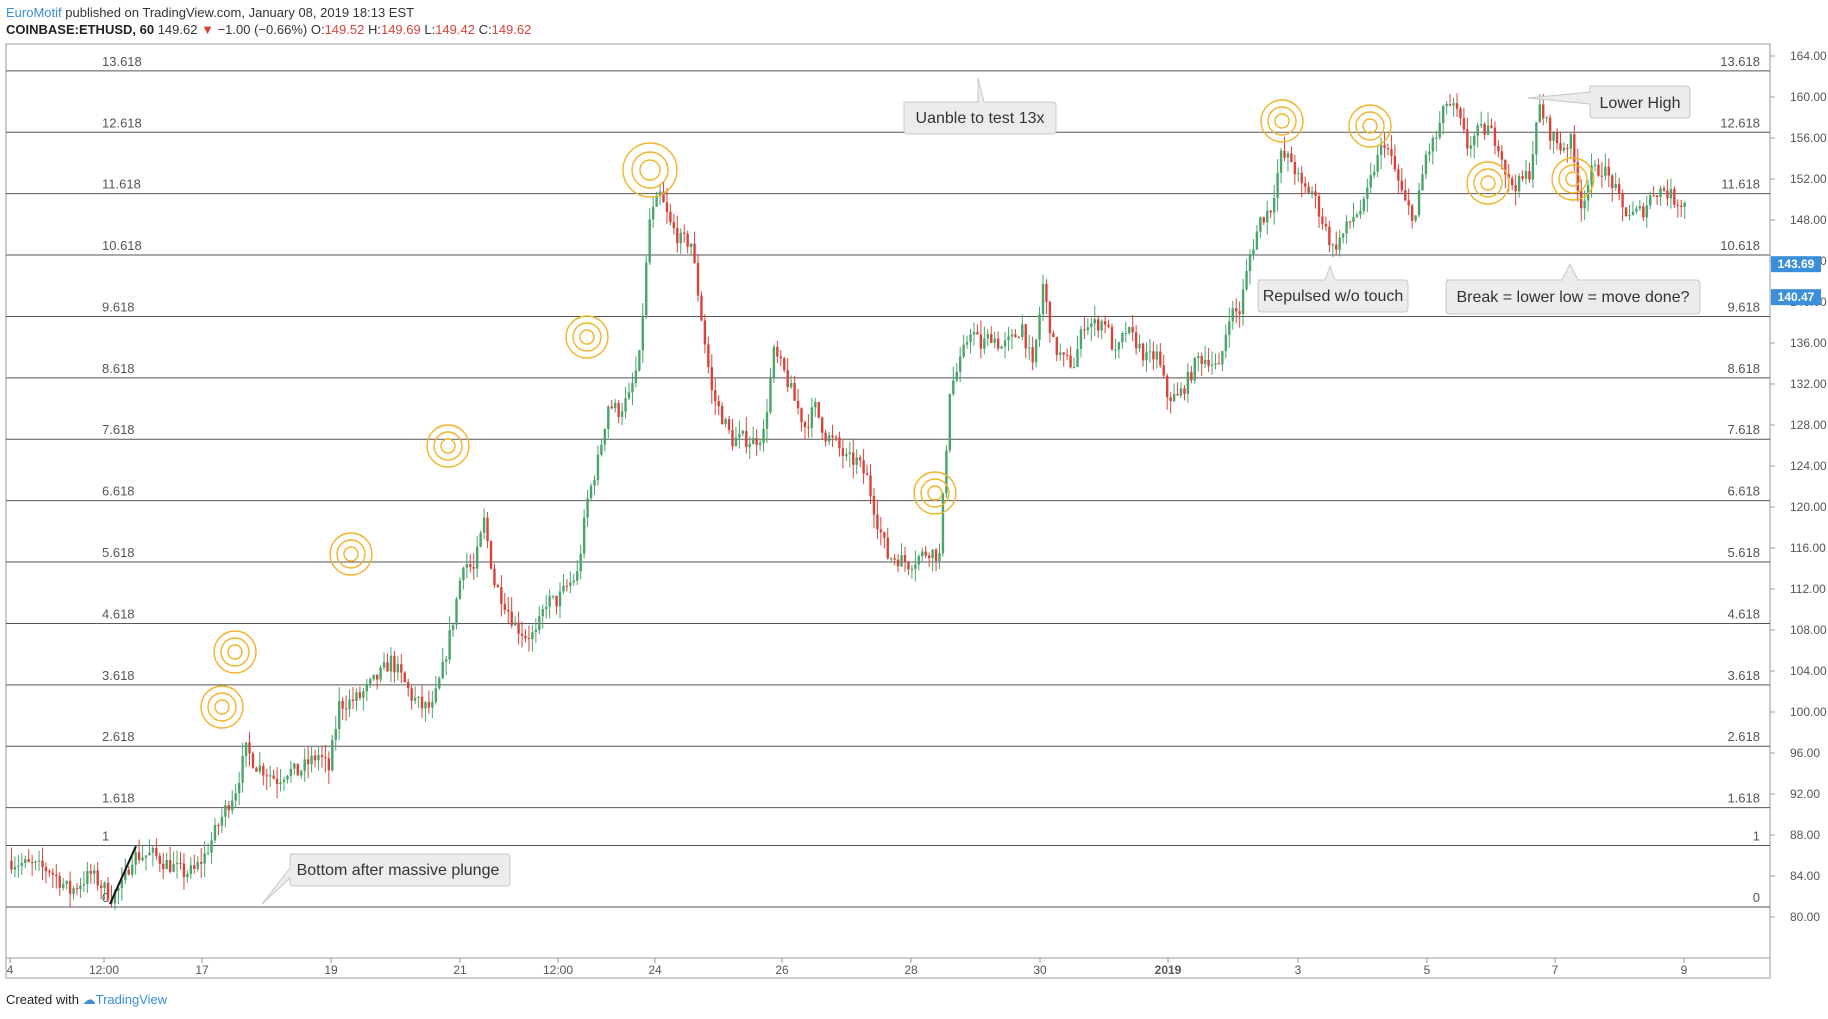 The height and width of the screenshot is (1019, 1828). I want to click on callout-repulsed: Repulsed w/o touch, so click(1333, 288).